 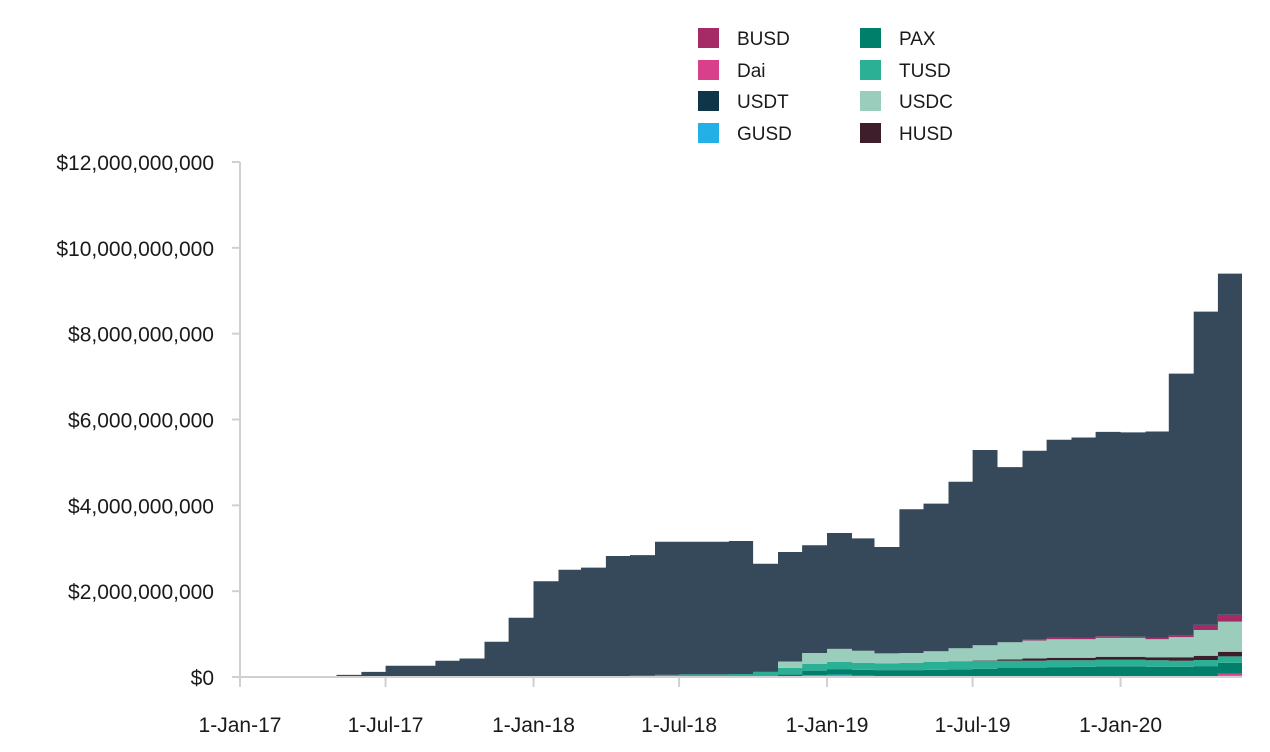 I want to click on legend-label: PAX, so click(x=917, y=39).